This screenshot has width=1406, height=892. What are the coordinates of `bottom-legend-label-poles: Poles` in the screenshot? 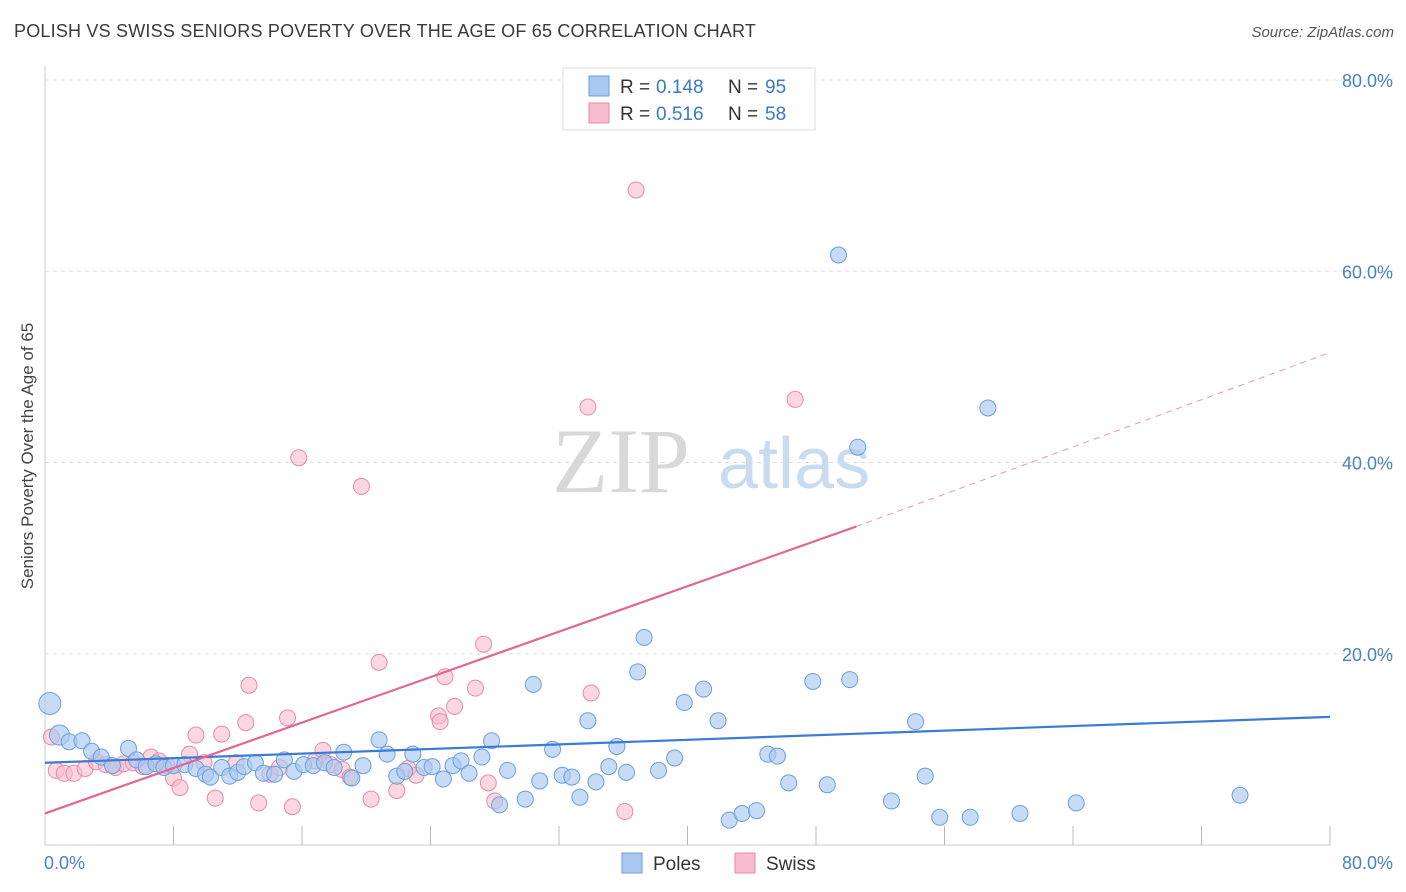 It's located at (677, 864).